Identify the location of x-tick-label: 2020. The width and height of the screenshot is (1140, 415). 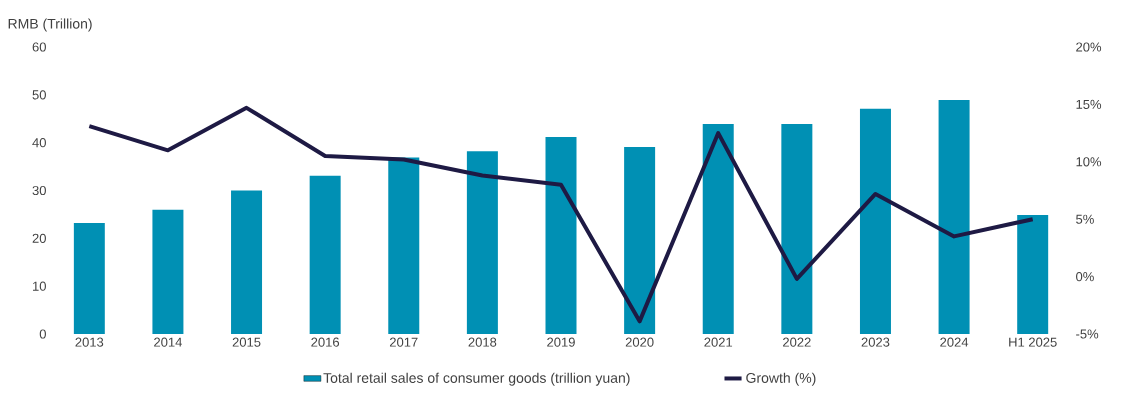
(639, 342).